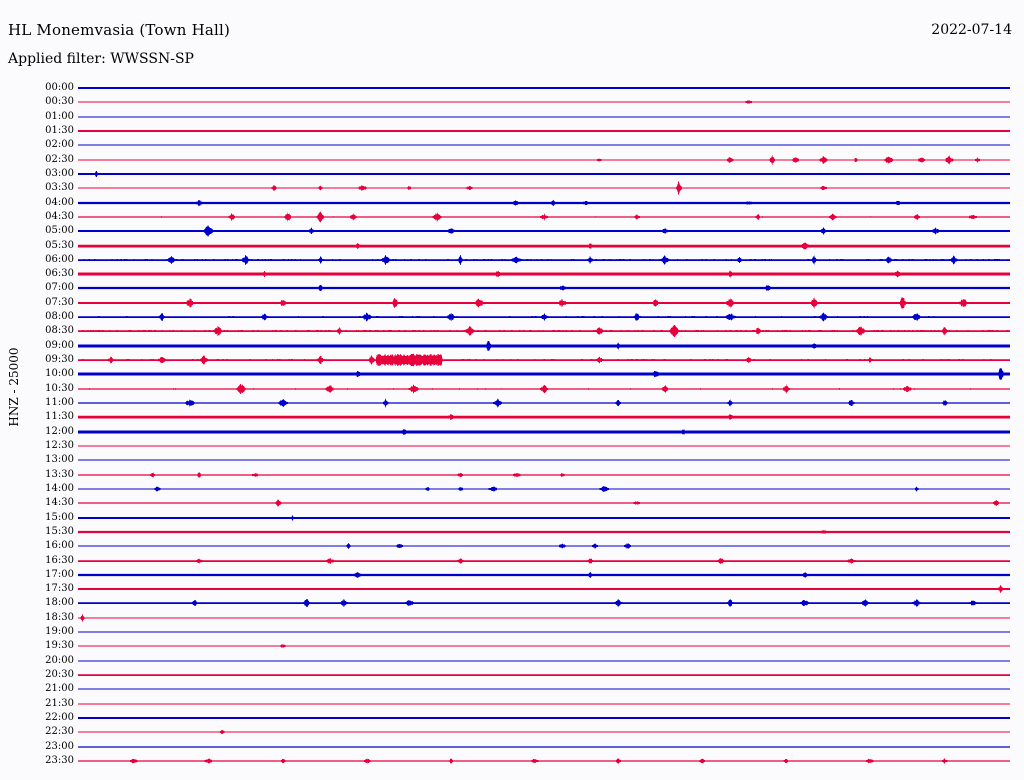 The height and width of the screenshot is (780, 1024). Describe the element at coordinates (59, 560) in the screenshot. I see `trace-time-label: 16:30` at that location.